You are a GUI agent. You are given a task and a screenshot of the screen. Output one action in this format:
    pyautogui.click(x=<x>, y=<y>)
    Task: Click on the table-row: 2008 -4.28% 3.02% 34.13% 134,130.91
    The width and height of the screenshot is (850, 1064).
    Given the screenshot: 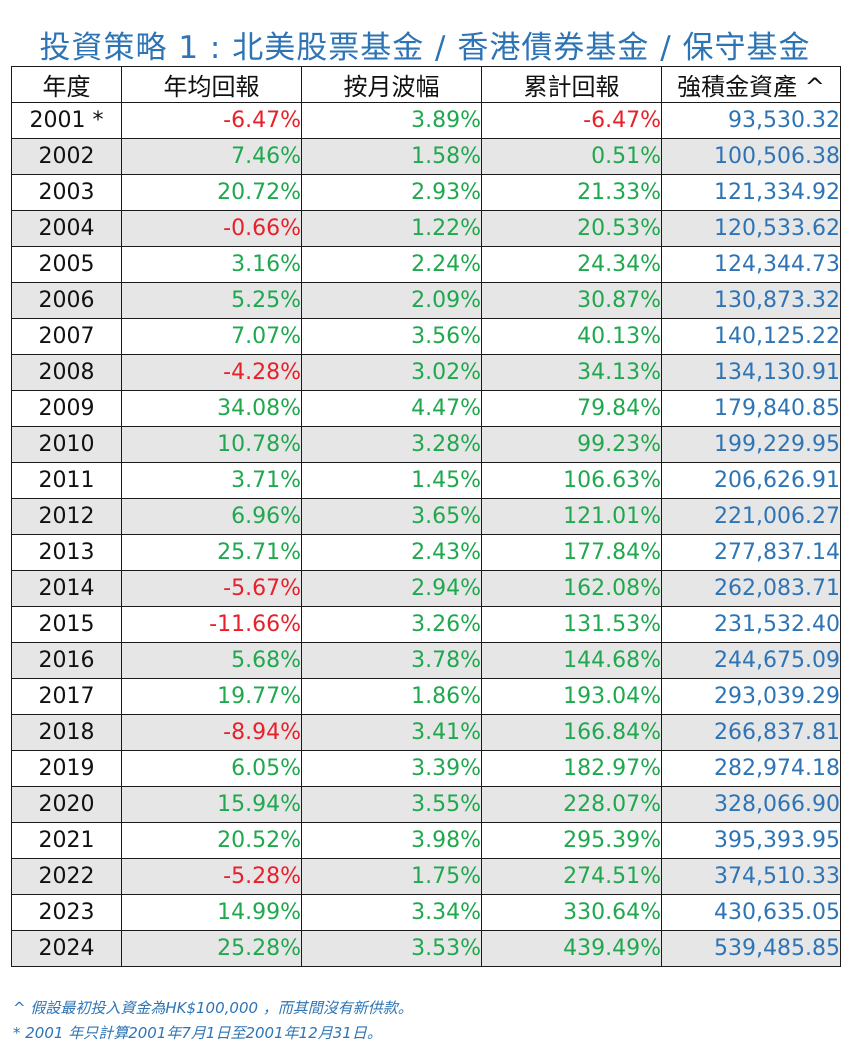 What is the action you would take?
    pyautogui.click(x=426, y=372)
    